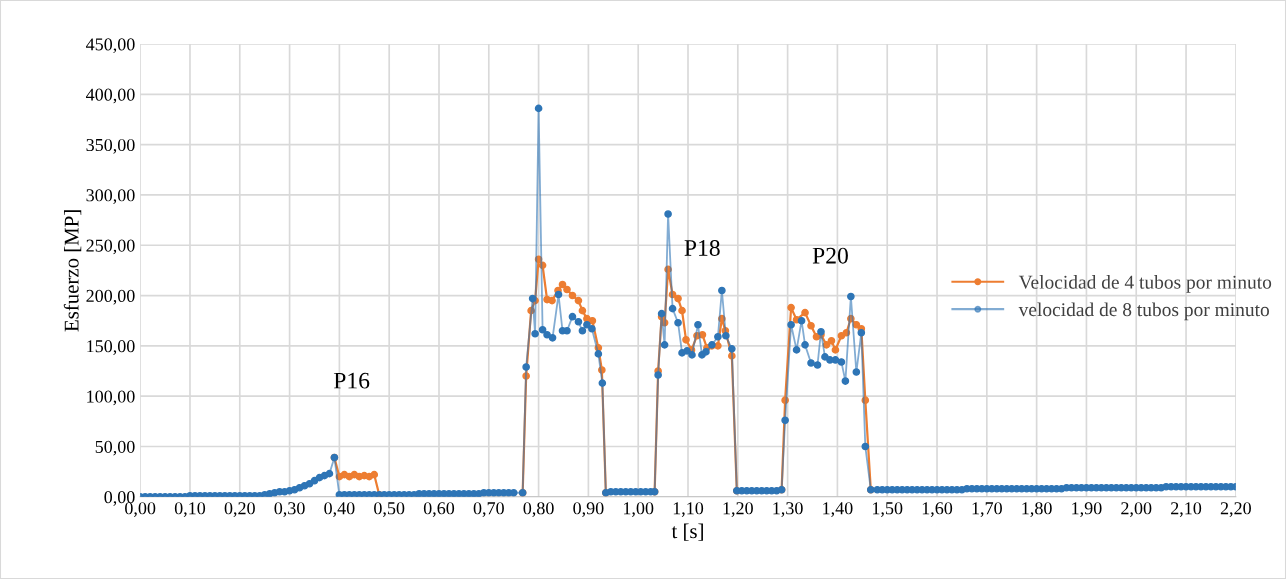  I want to click on x-tick-label: 1,10, so click(688, 509).